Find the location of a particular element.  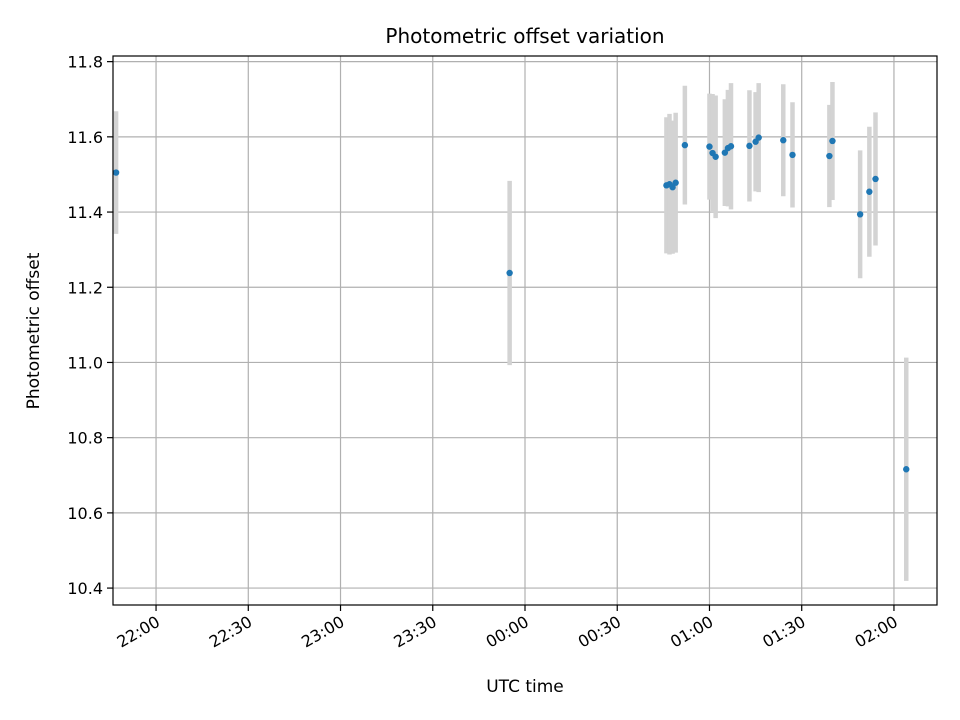

y-tick-label: 11.6 is located at coordinates (85, 137).